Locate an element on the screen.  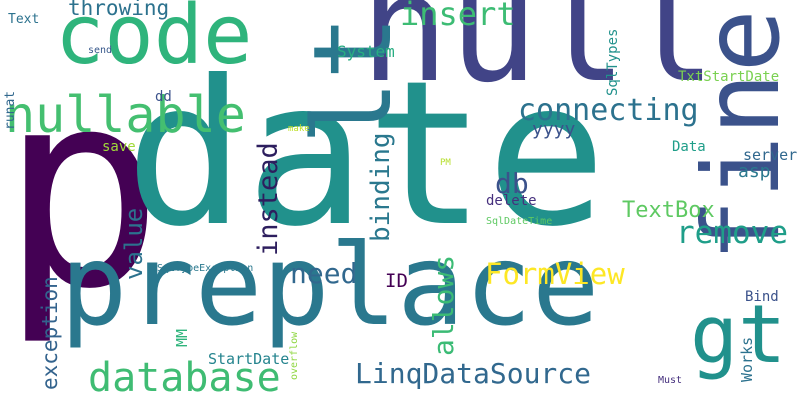
word-gt: gt is located at coordinates (738, 334).